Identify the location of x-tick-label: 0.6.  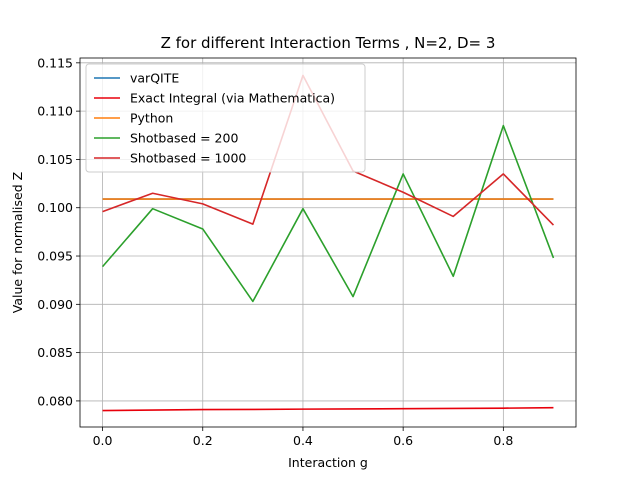
(403, 440).